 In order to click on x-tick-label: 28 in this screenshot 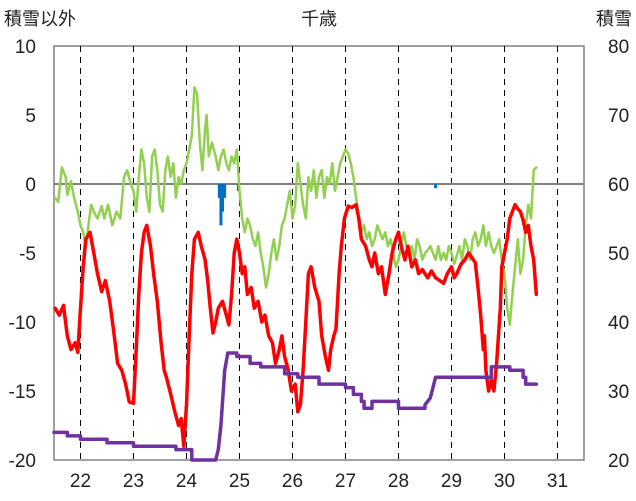, I will do `click(398, 481)`.